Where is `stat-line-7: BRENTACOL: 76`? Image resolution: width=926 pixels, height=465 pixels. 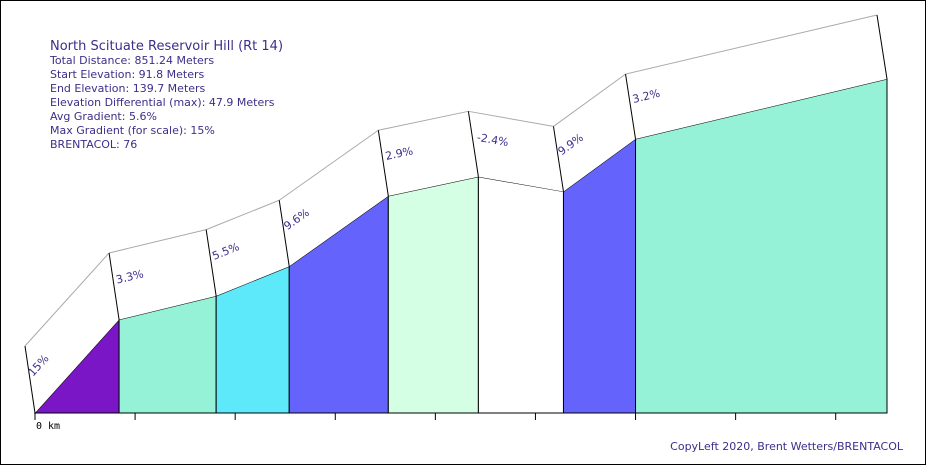 stat-line-7: BRENTACOL: 76 is located at coordinates (93, 144).